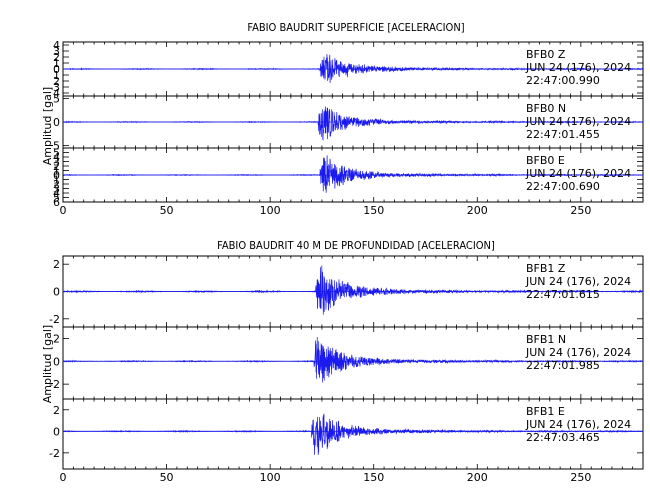 This screenshot has width=650, height=500. Describe the element at coordinates (47, 364) in the screenshot. I see `y-axis-label-bottom: Amplitud [gal]` at that location.